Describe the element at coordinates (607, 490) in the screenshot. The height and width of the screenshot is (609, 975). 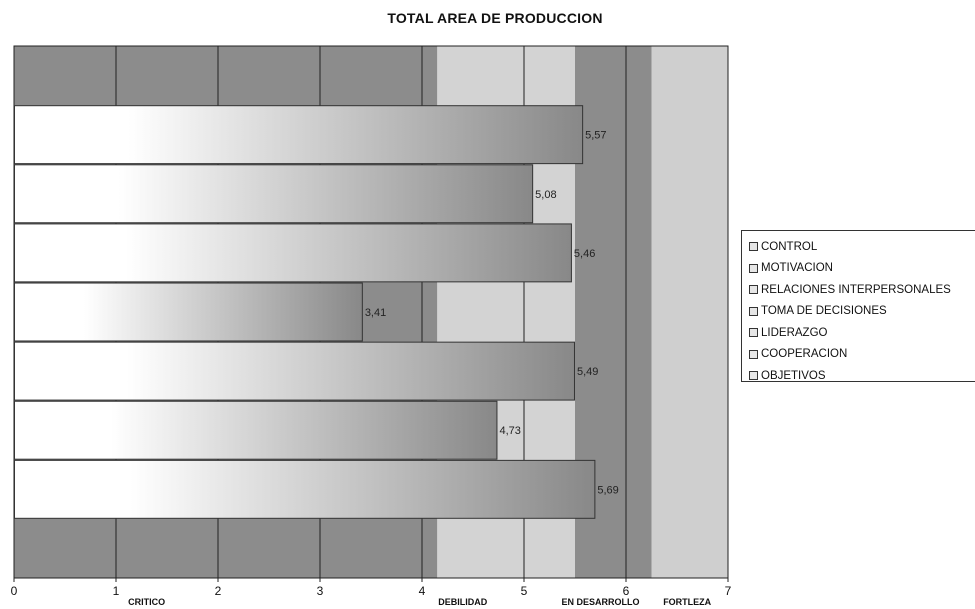
I see `data-label: 5,69` at that location.